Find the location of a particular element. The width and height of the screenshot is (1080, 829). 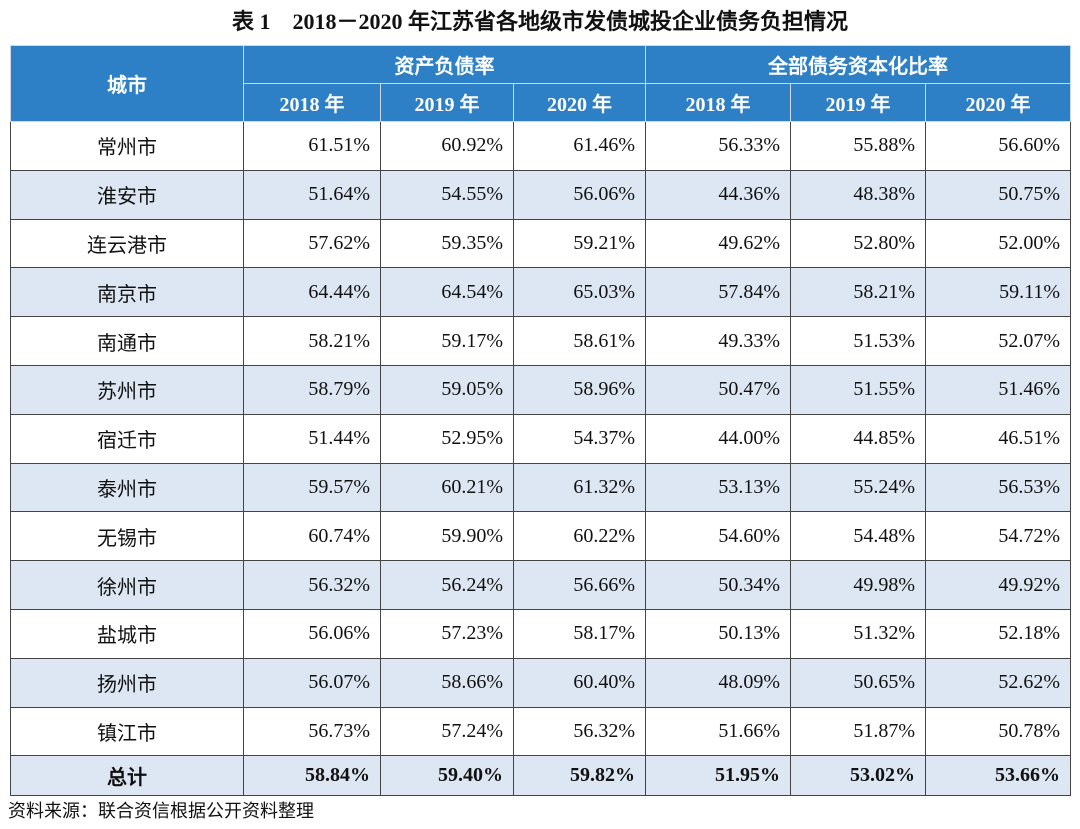

value-cell: 49.92% is located at coordinates (998, 585).